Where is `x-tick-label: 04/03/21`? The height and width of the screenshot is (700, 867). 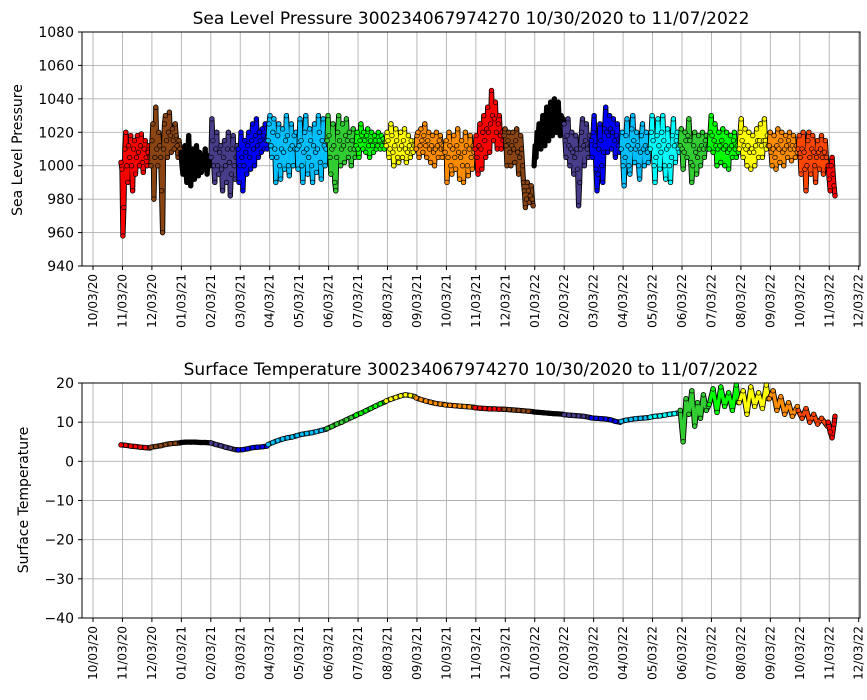
x-tick-label: 04/03/21 is located at coordinates (270, 653).